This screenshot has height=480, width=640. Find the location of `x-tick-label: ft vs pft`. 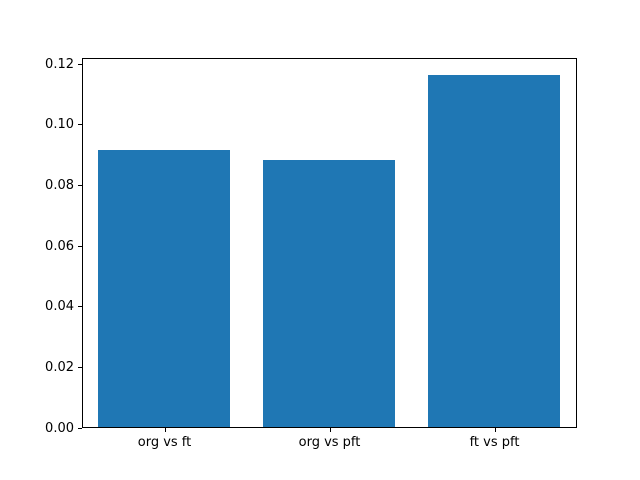

x-tick-label: ft vs pft is located at coordinates (494, 442).